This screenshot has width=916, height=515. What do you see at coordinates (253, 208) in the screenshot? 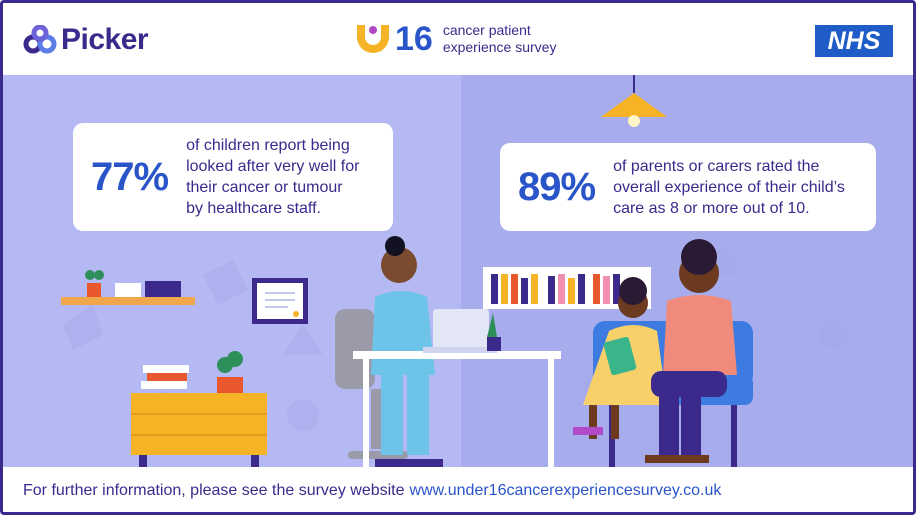
I see `stat-line: by healthcare staff.` at bounding box center [253, 208].